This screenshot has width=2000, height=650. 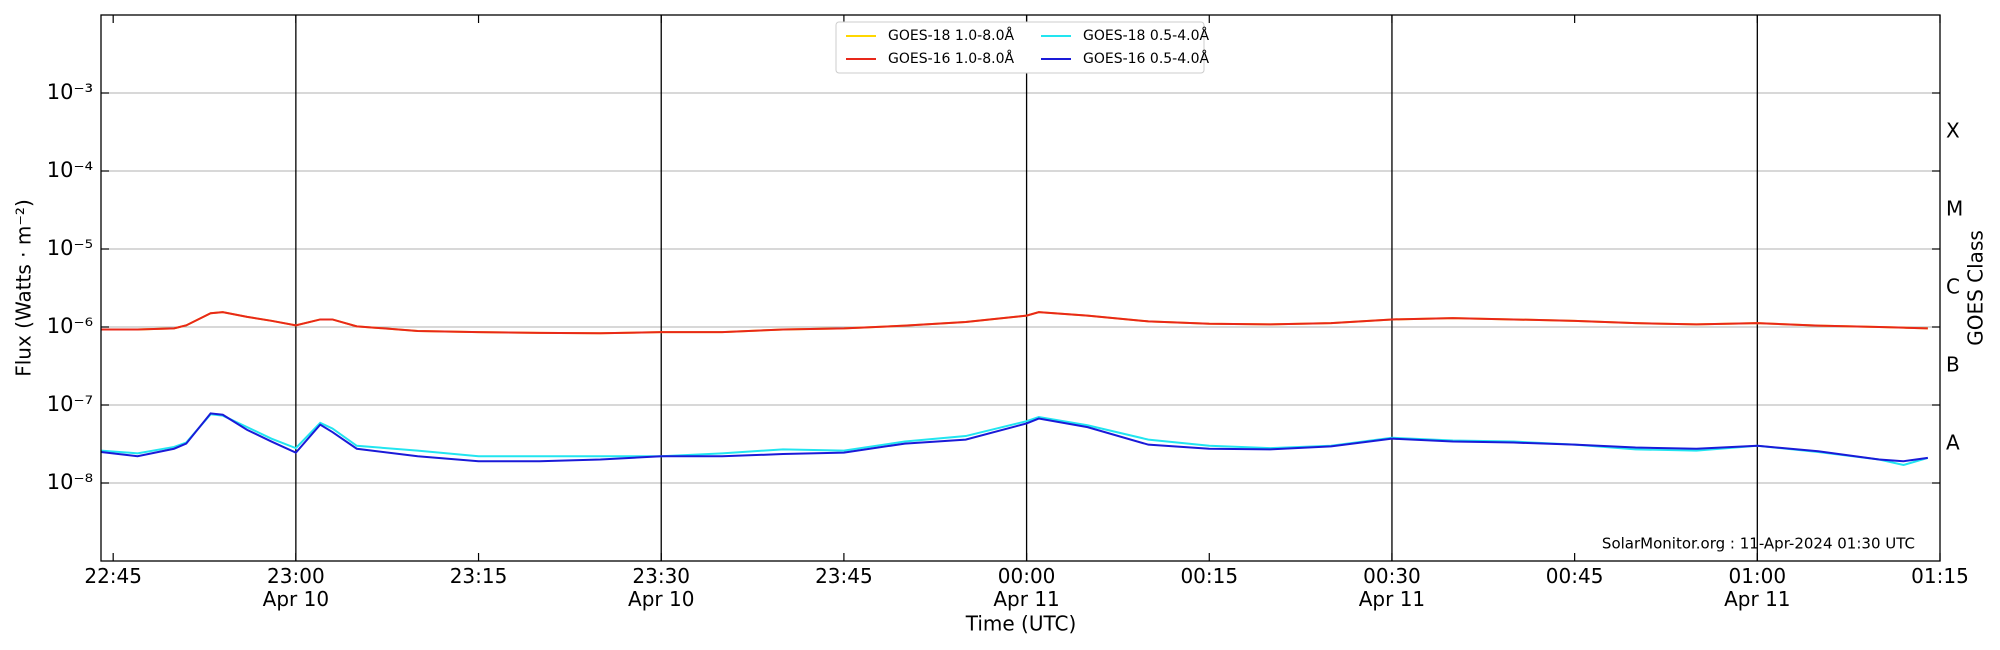 I want to click on y-tick-label: 10⁻⁸, so click(x=70, y=482).